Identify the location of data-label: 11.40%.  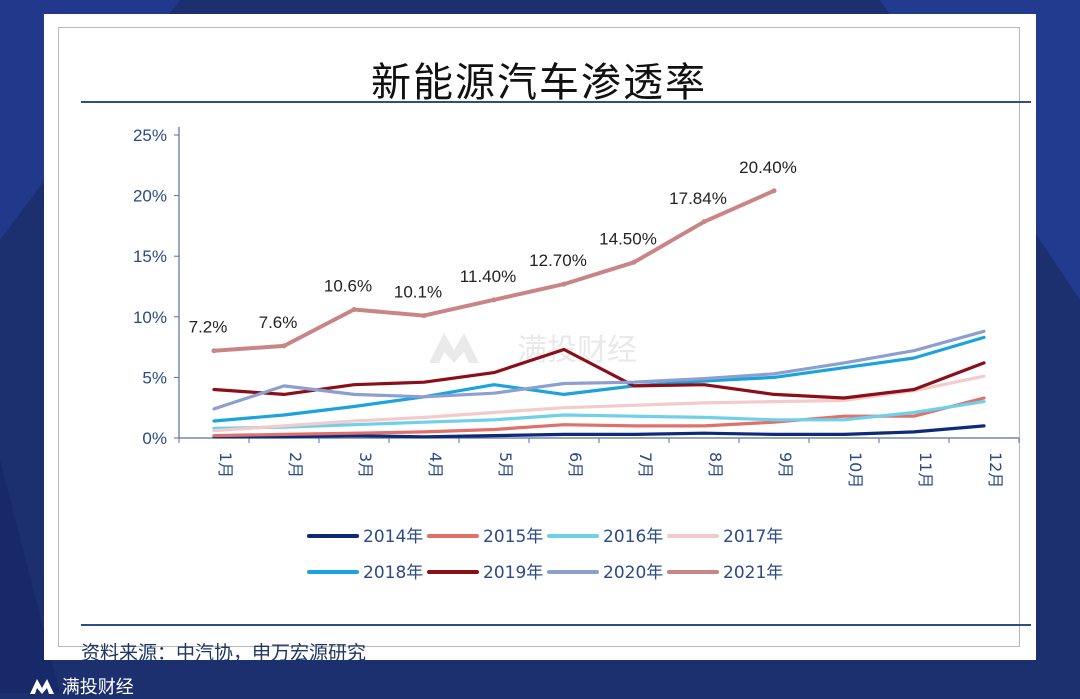
(488, 276).